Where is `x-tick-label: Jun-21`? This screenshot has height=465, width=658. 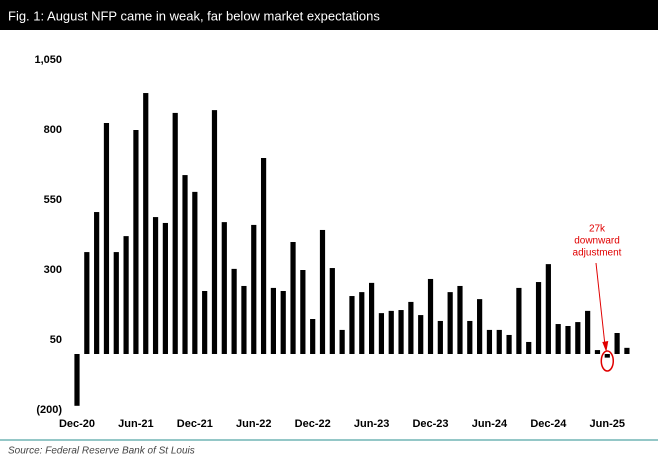 x-tick-label: Jun-21 is located at coordinates (135, 424).